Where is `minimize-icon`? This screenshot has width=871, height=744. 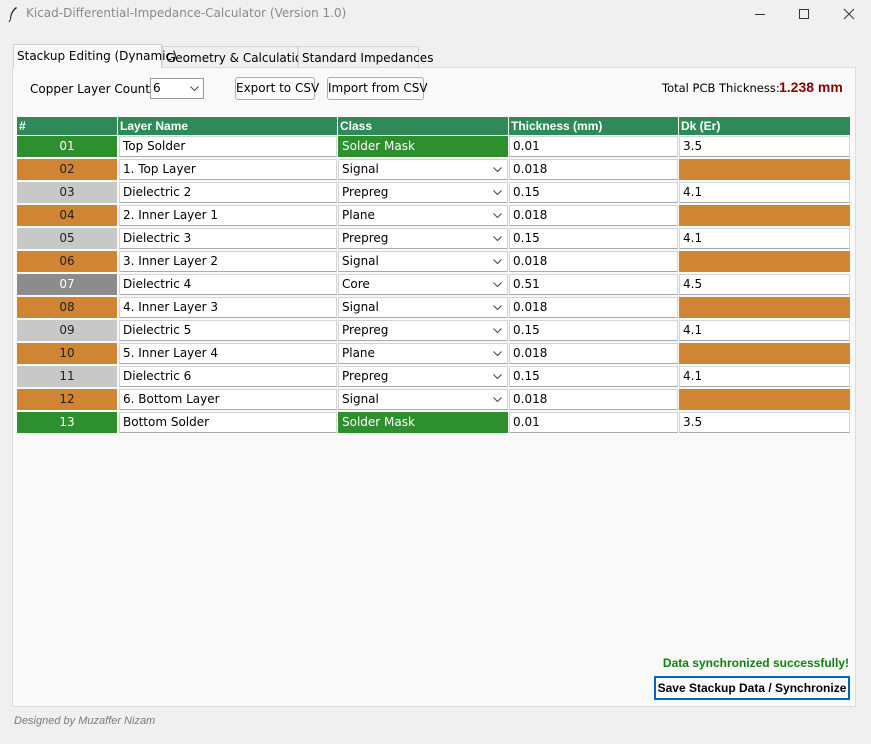
minimize-icon is located at coordinates (760, 14).